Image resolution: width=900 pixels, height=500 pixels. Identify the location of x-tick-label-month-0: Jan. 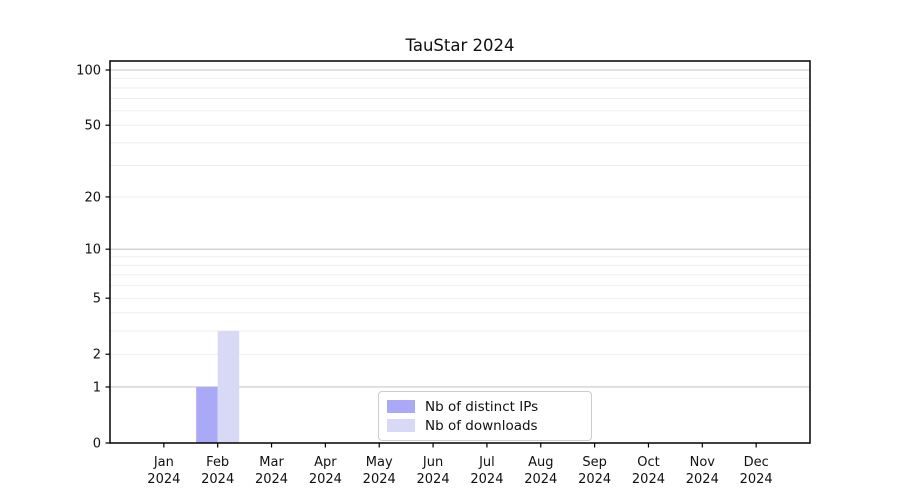
(163, 462).